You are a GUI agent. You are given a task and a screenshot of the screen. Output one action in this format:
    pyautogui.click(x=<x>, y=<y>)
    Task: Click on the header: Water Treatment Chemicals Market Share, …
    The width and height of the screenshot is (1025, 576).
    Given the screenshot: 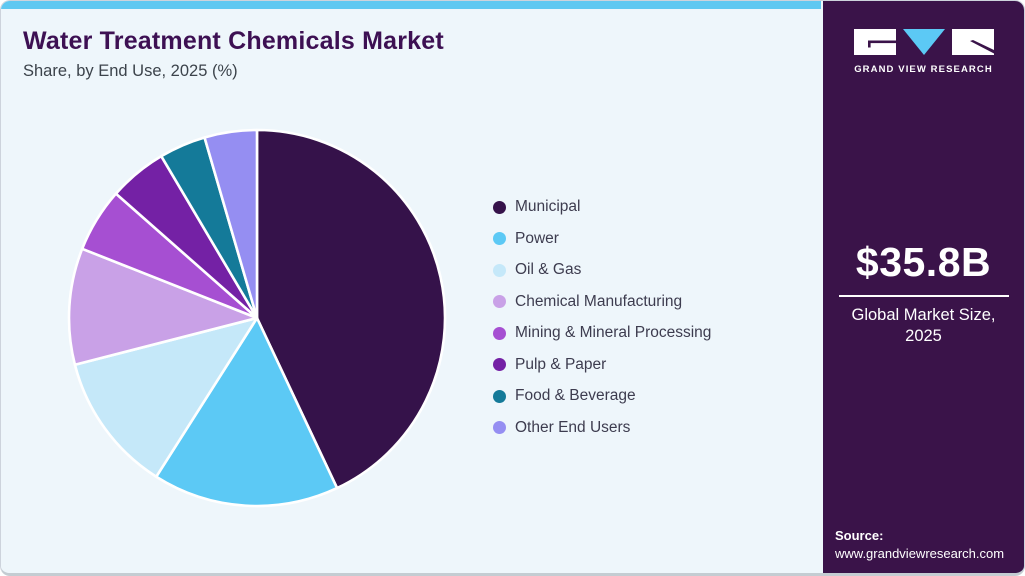 What is the action you would take?
    pyautogui.click(x=233, y=54)
    